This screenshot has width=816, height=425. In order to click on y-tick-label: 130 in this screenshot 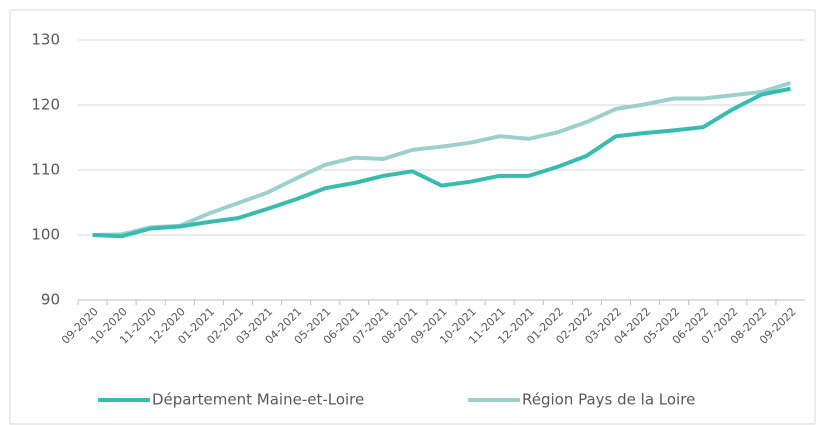, I will do `click(45, 40)`.